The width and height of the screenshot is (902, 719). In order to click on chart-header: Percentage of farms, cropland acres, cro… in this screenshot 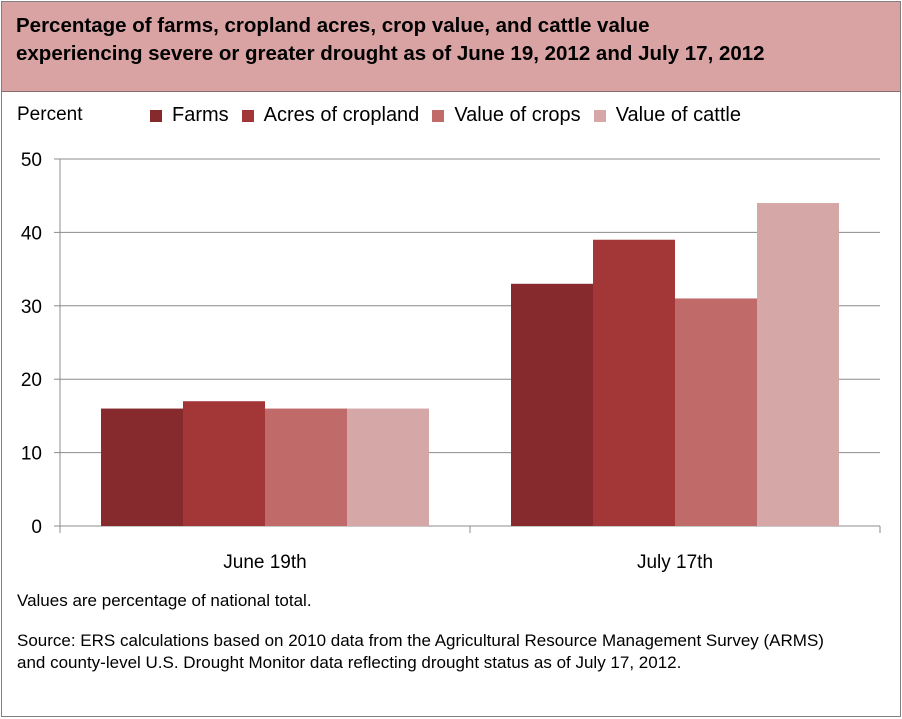, I will do `click(451, 47)`.